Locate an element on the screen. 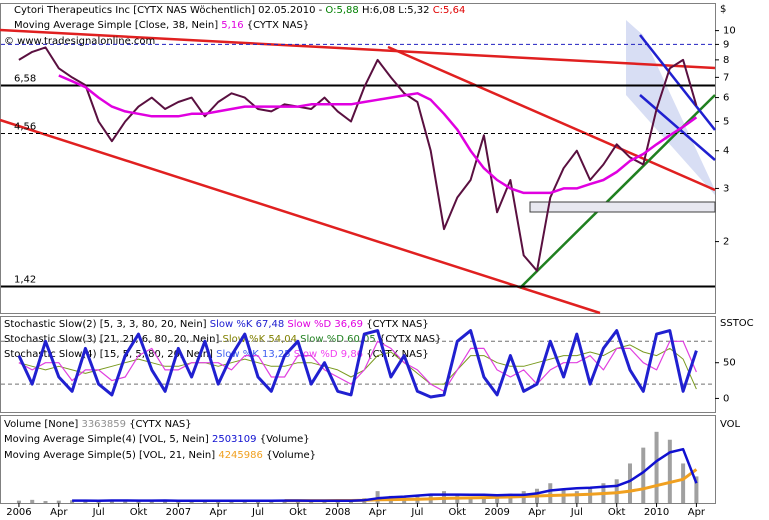 The height and width of the screenshot is (520, 769). legend-entry: Volume [None] 3363859 {CYTX NAS} is located at coordinates (98, 424).